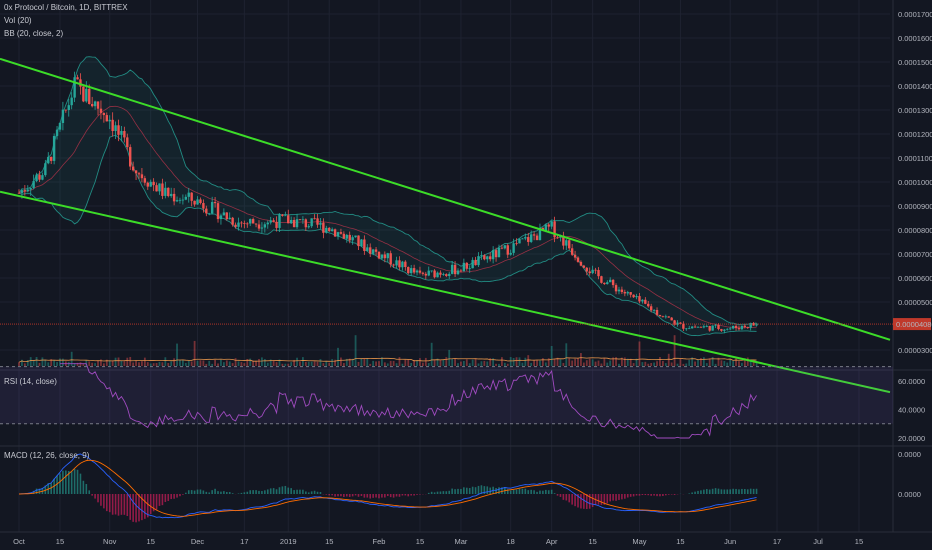  Describe the element at coordinates (30, 381) in the screenshot. I see `rsi-indicator-label: RSI (14, close)` at that location.